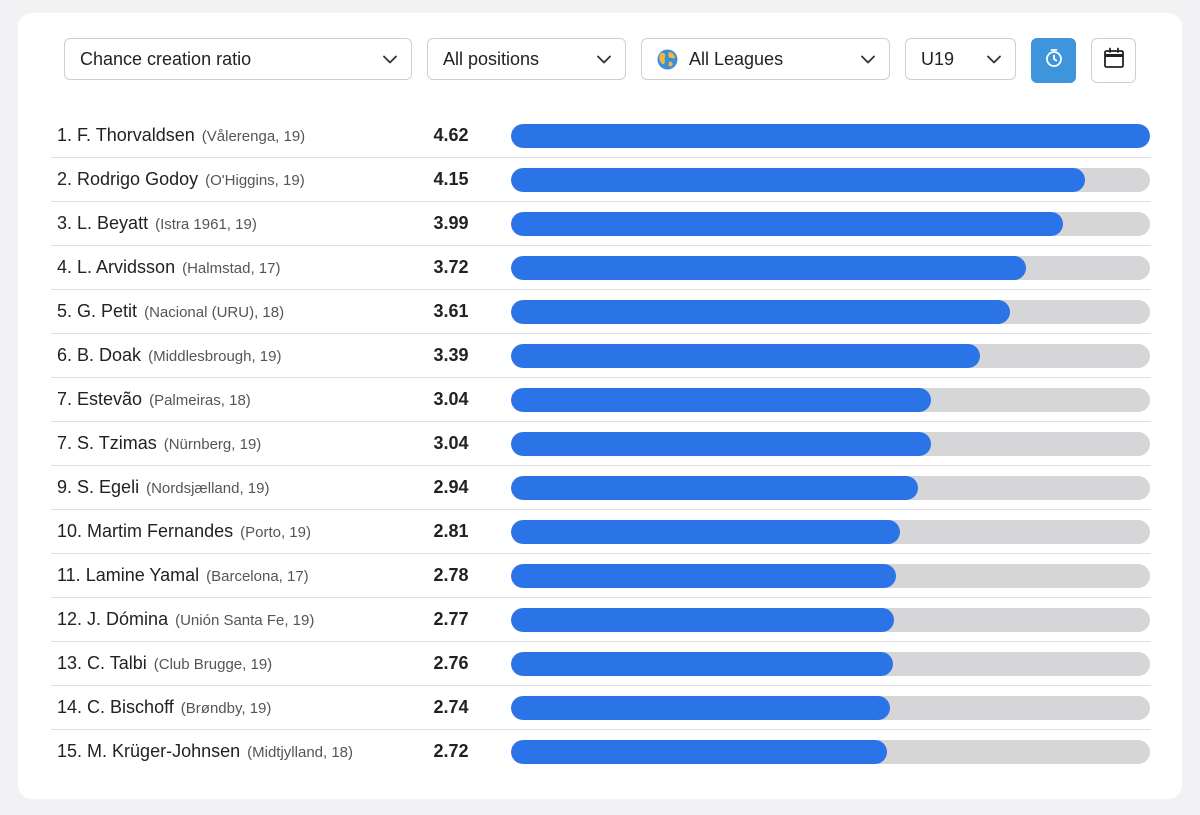 The height and width of the screenshot is (815, 1200). What do you see at coordinates (300, 752) in the screenshot?
I see `player-club: (Midtjylland, 18)` at bounding box center [300, 752].